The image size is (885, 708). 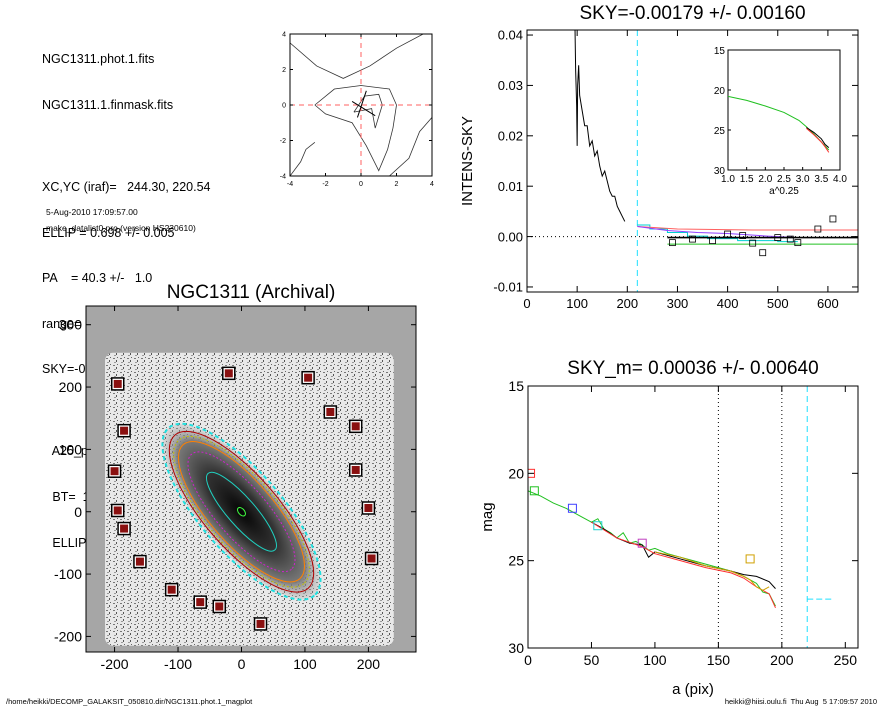 I want to click on mag-title: SKY_m= 0.00036 +/- 0.00640, so click(x=692, y=368).